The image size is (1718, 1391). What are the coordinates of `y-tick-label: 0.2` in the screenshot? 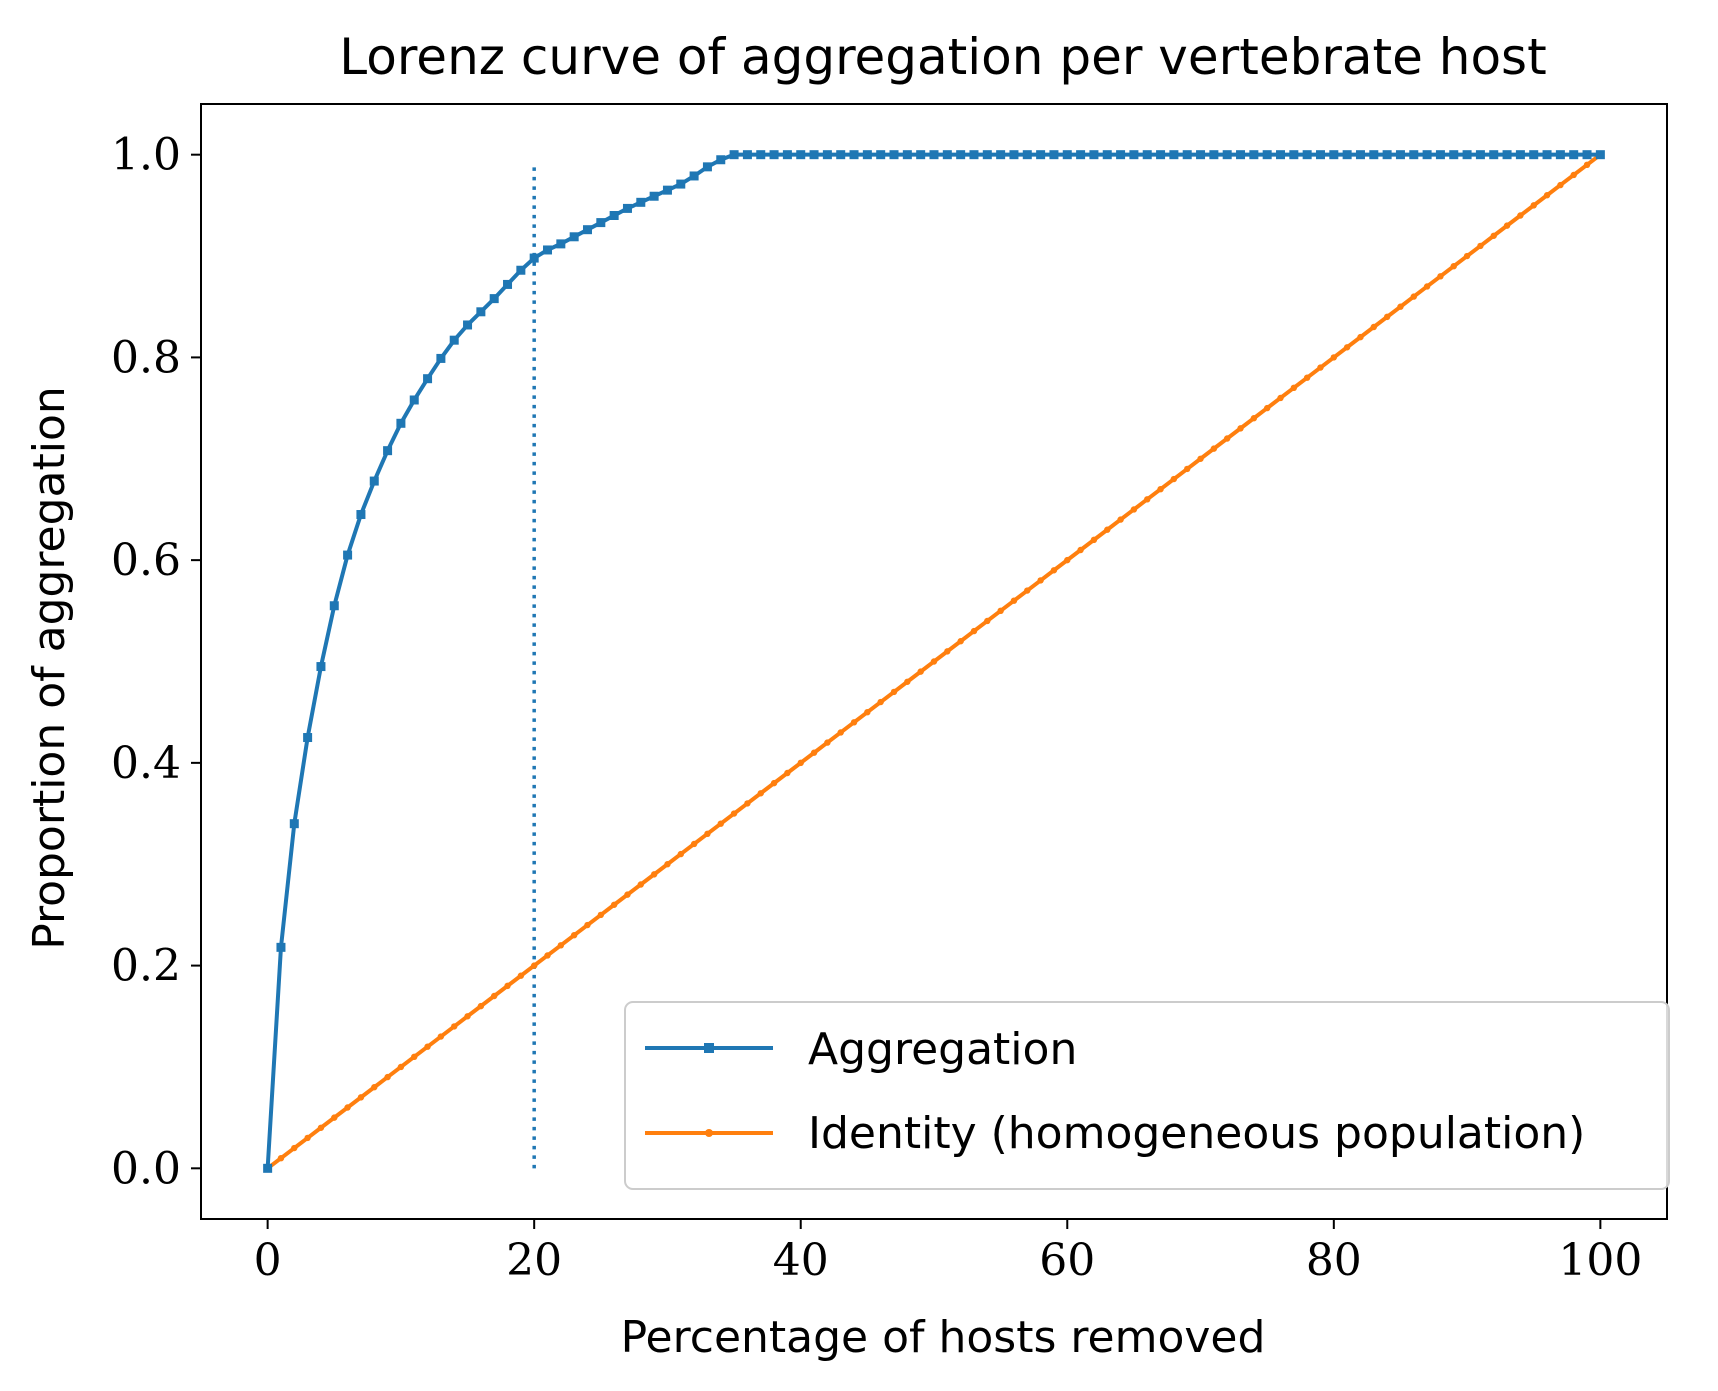 It's located at (146, 966).